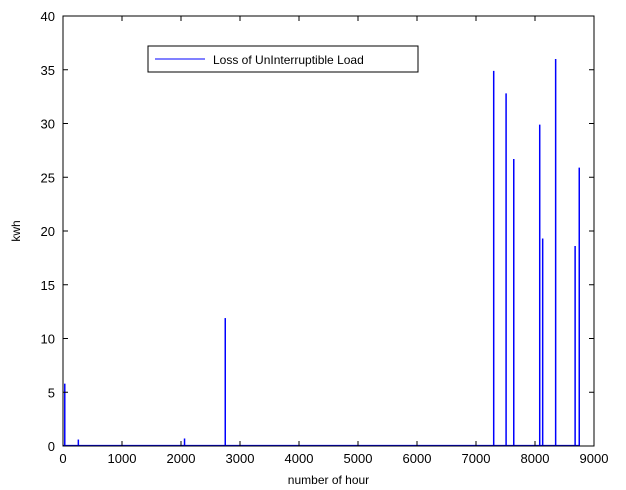 The image size is (626, 490). Describe the element at coordinates (16, 230) in the screenshot. I see `y-axis-label: kwh` at that location.